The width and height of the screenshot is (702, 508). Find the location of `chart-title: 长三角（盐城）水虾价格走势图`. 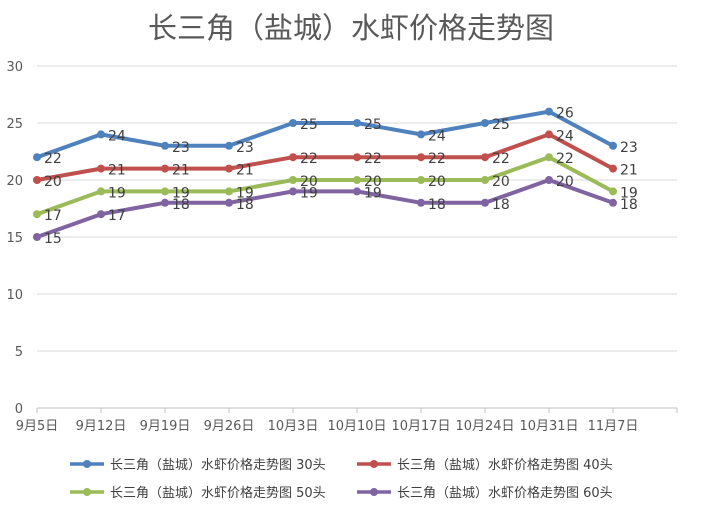

chart-title: 长三角（盐城）水虾价格走势图 is located at coordinates (351, 28).